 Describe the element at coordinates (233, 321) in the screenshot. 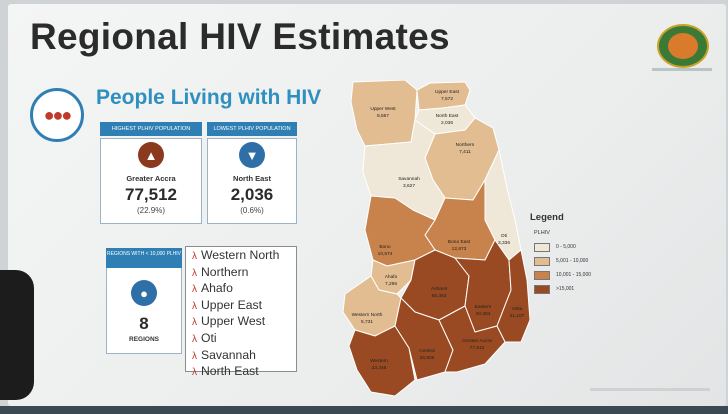

I see `list-item-label: Upper West` at that location.